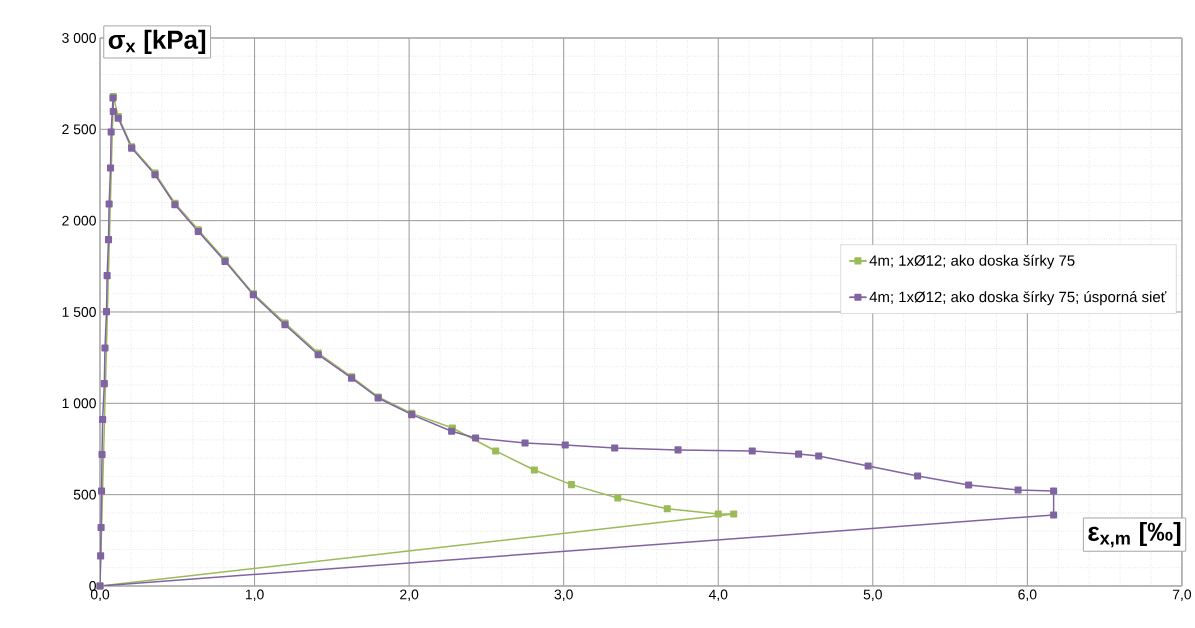  I want to click on x-tick-label: 3,0, so click(563, 595).